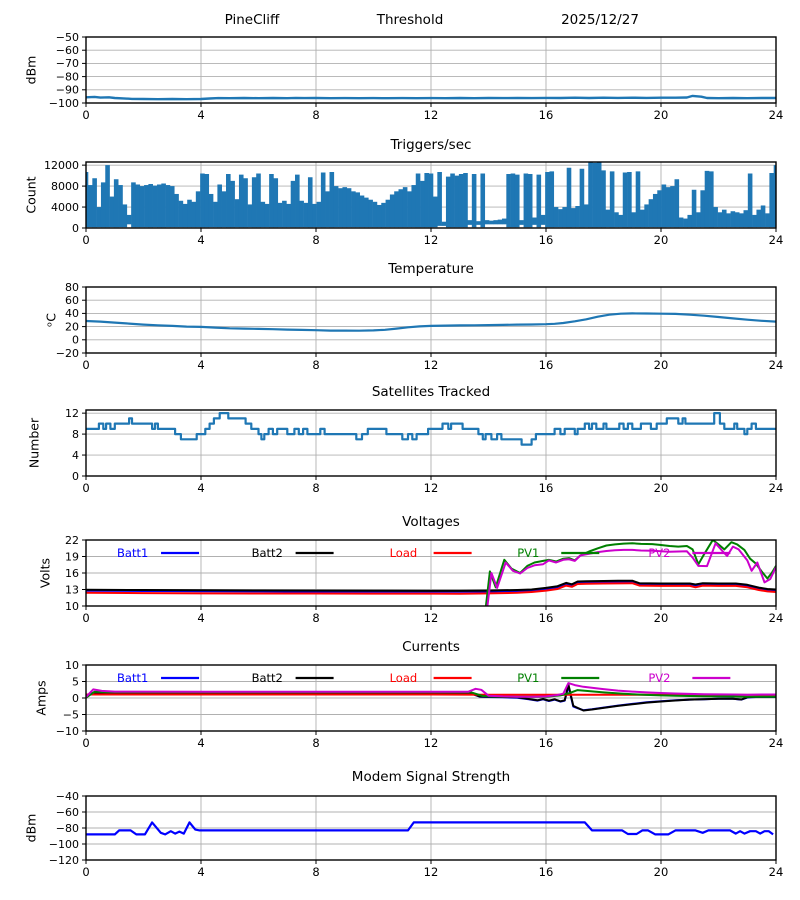  What do you see at coordinates (410, 20) in the screenshot?
I see `threshold-title: Threshold` at bounding box center [410, 20].